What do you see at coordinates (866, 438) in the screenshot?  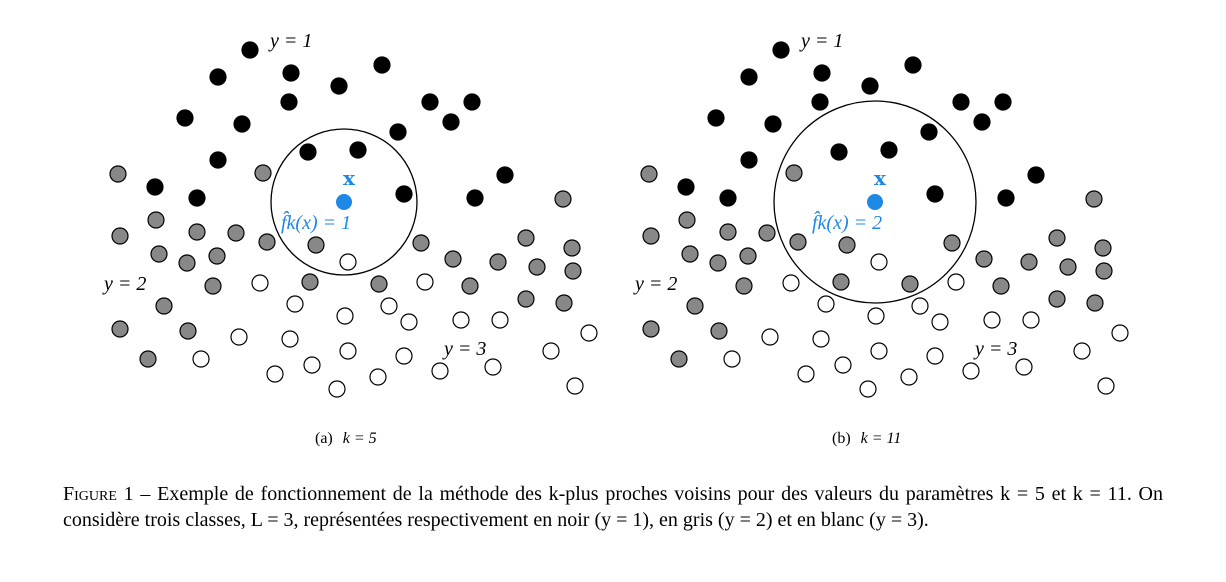 I see `svg-text: (b) k = 11` at bounding box center [866, 438].